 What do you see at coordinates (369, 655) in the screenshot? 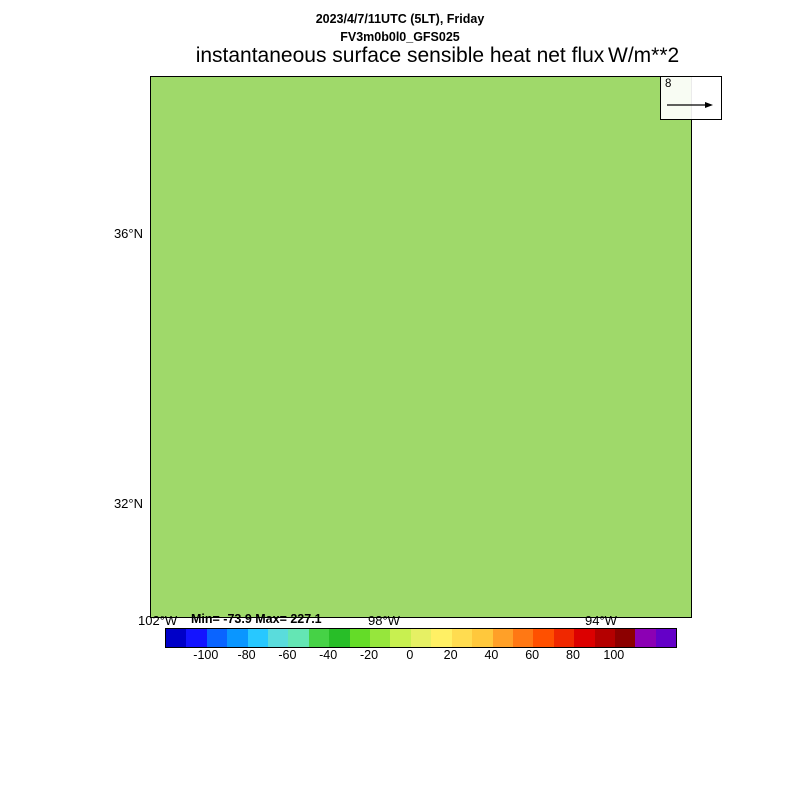
I see `colorbar-tick: -20` at bounding box center [369, 655].